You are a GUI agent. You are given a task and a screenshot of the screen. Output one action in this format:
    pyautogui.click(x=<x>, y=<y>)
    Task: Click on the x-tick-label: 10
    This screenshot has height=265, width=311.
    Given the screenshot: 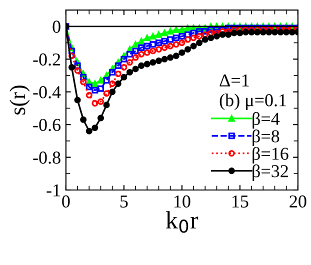 What is the action you would take?
    pyautogui.click(x=182, y=201)
    